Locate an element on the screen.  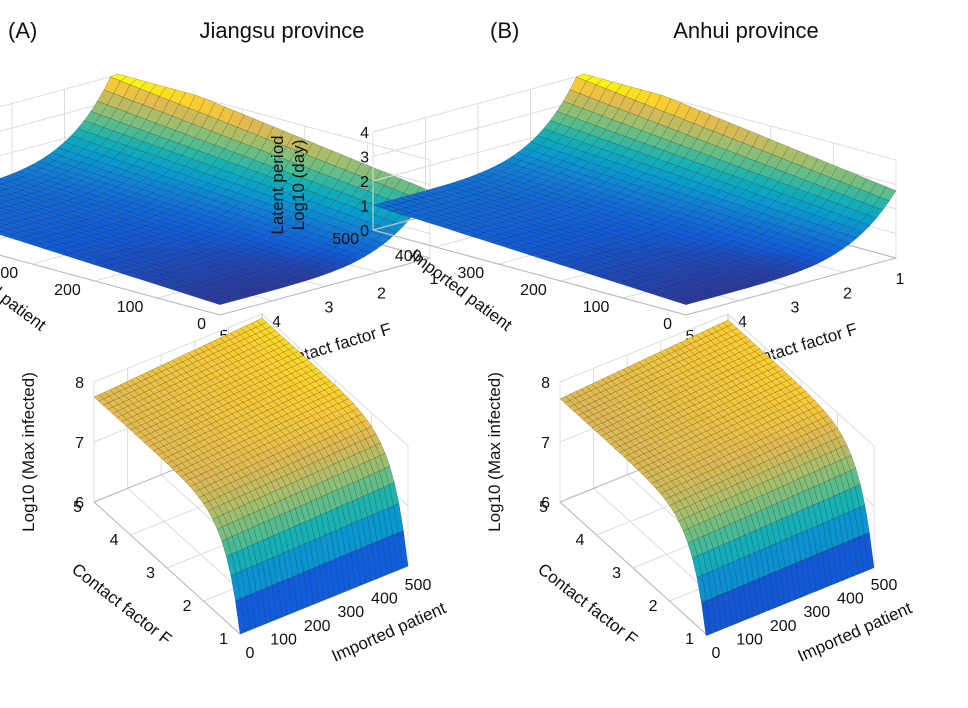
z-tick-label: 3 is located at coordinates (364, 158).